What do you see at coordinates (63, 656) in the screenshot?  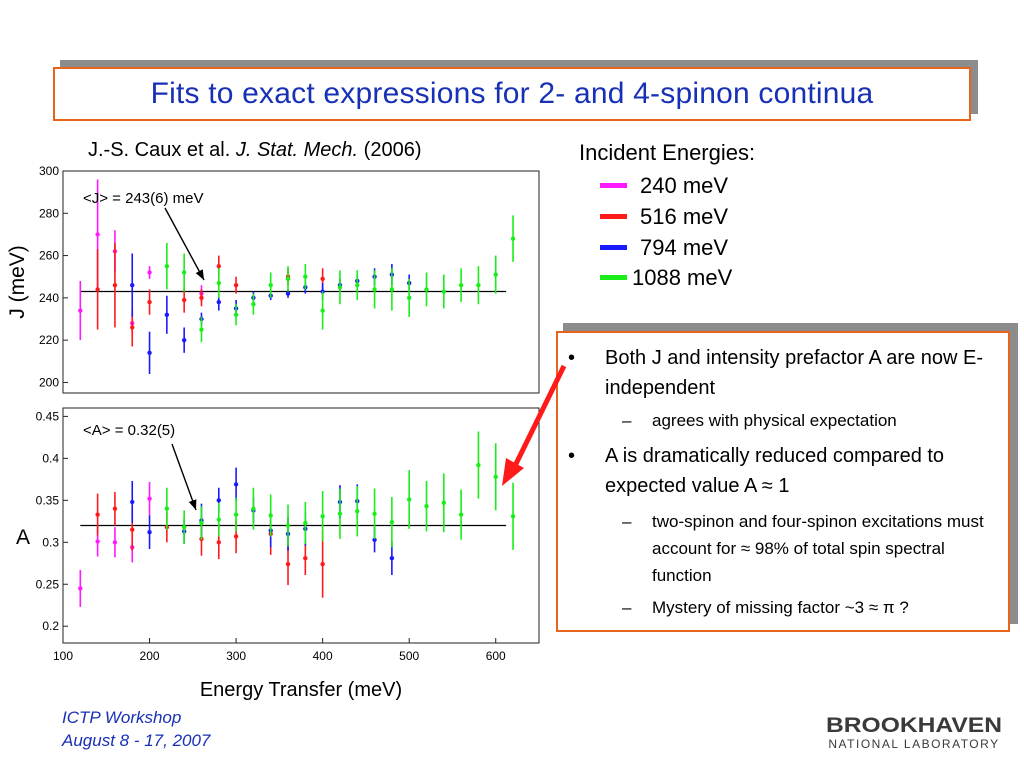 I see `x-tick-label: 100` at bounding box center [63, 656].